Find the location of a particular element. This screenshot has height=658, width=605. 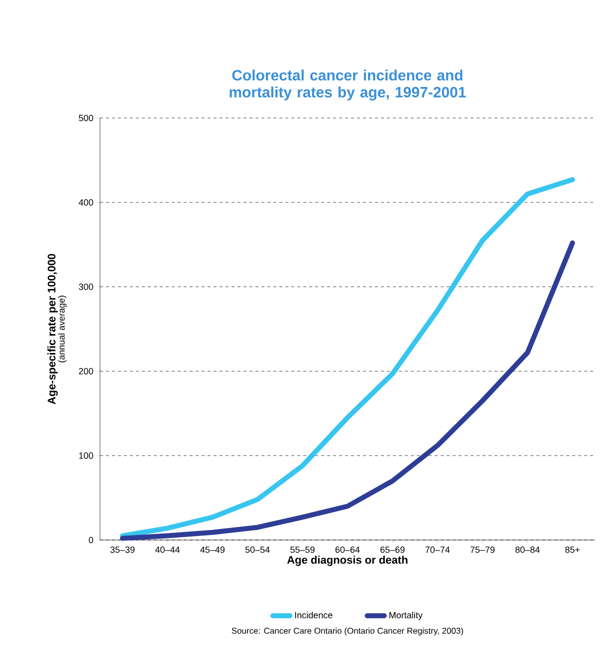

x-tick-label: 75–79 is located at coordinates (482, 549).